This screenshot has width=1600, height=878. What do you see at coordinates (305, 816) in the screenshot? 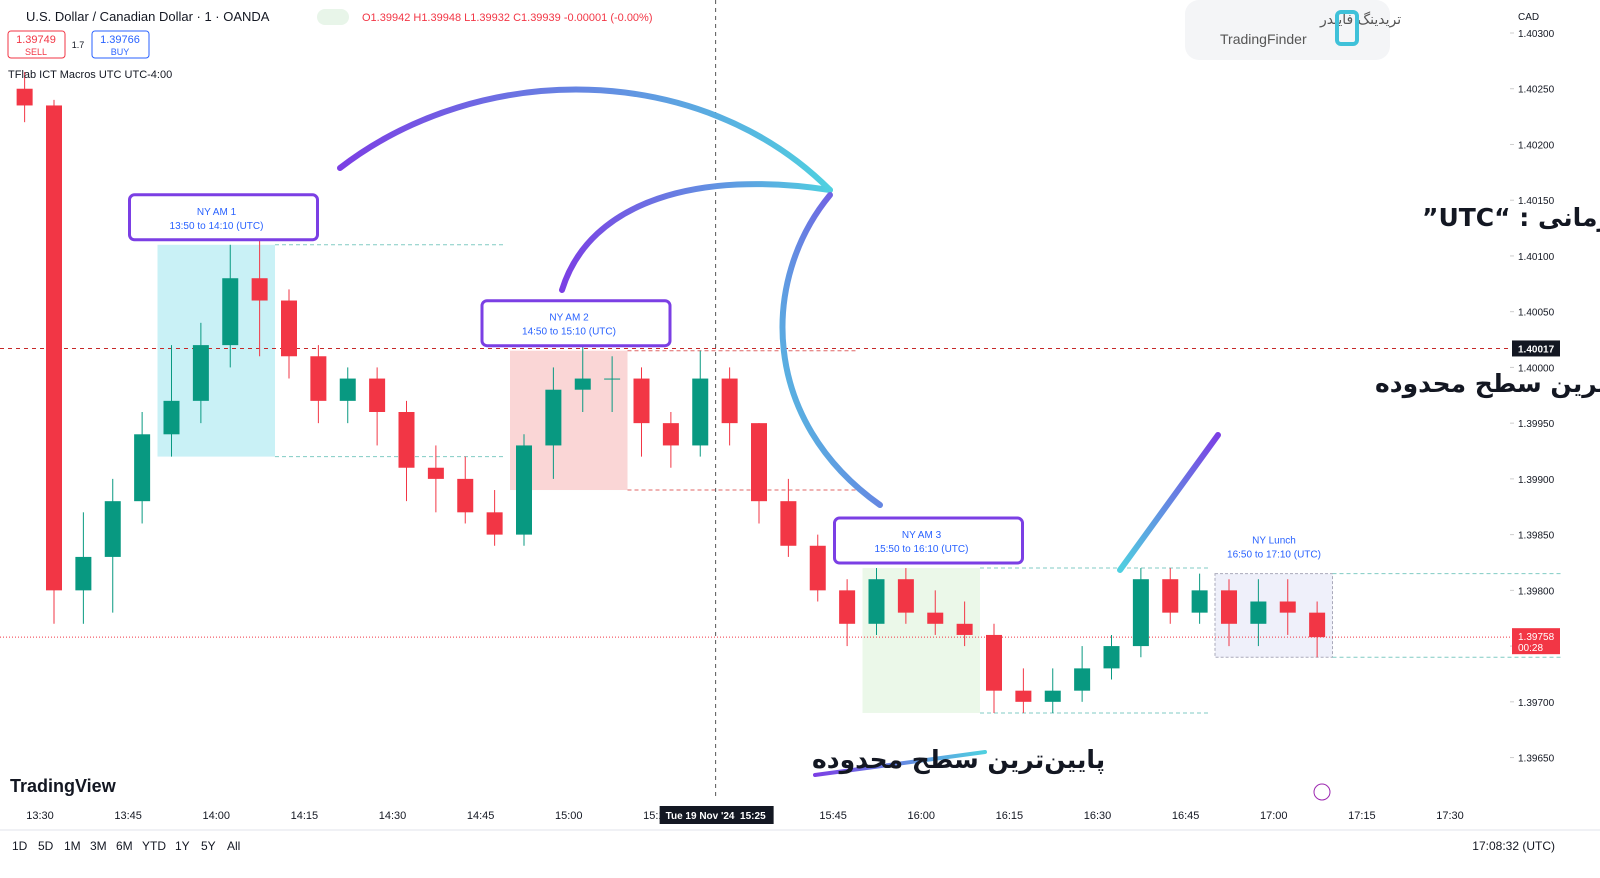
I see `x-tick-label: 14:15` at bounding box center [305, 816].